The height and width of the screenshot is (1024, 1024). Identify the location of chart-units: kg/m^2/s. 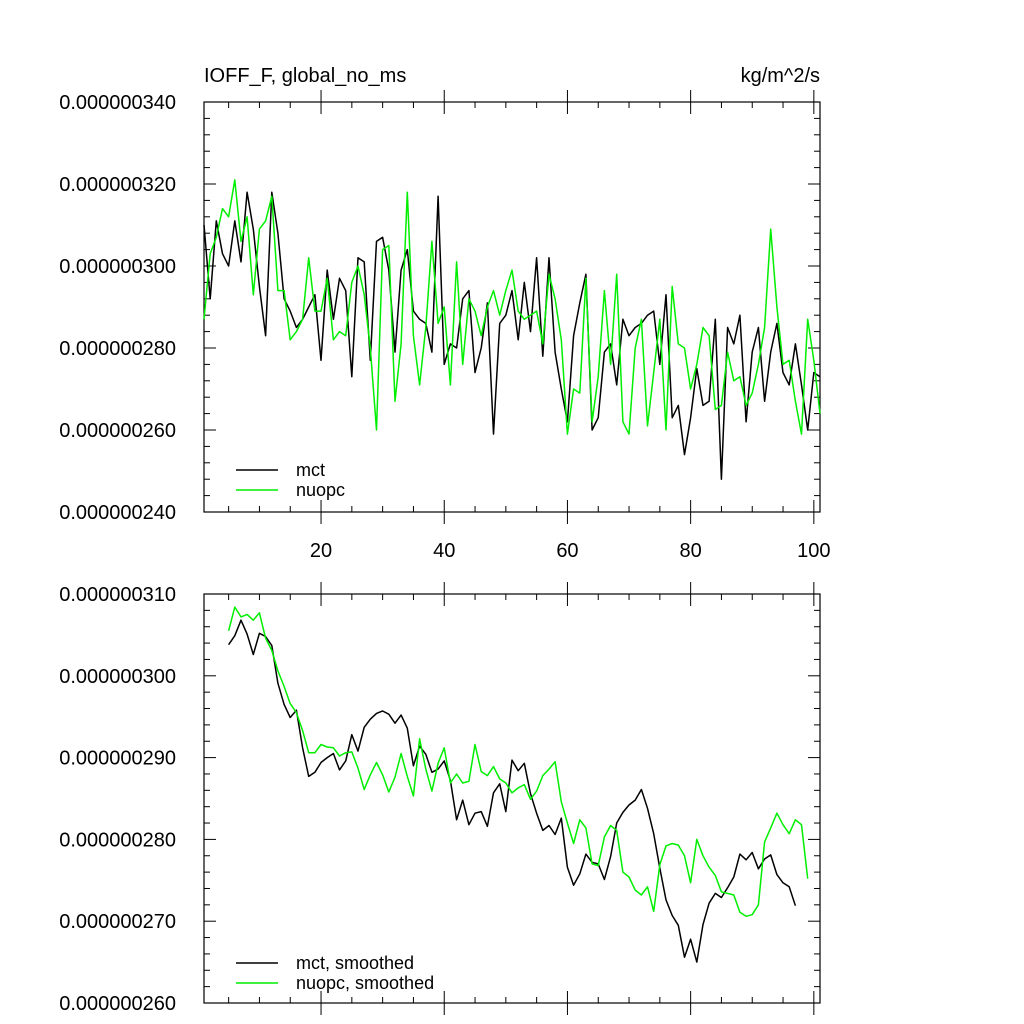
(780, 76).